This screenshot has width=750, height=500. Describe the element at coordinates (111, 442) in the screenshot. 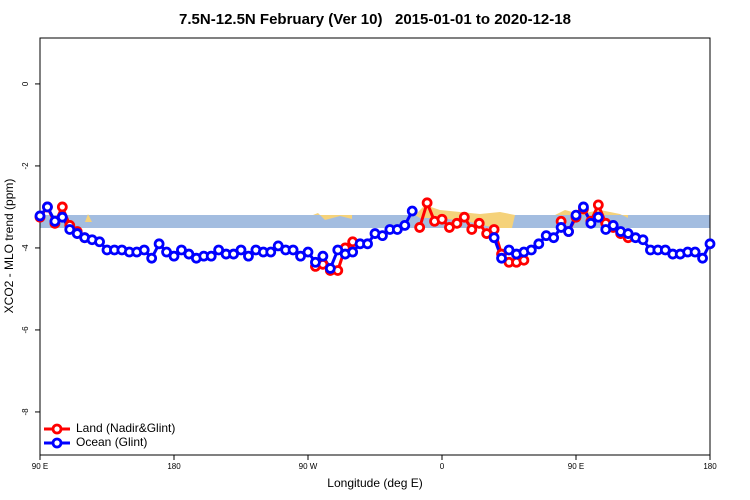

I see `legend-label: Ocean (Glint)` at that location.